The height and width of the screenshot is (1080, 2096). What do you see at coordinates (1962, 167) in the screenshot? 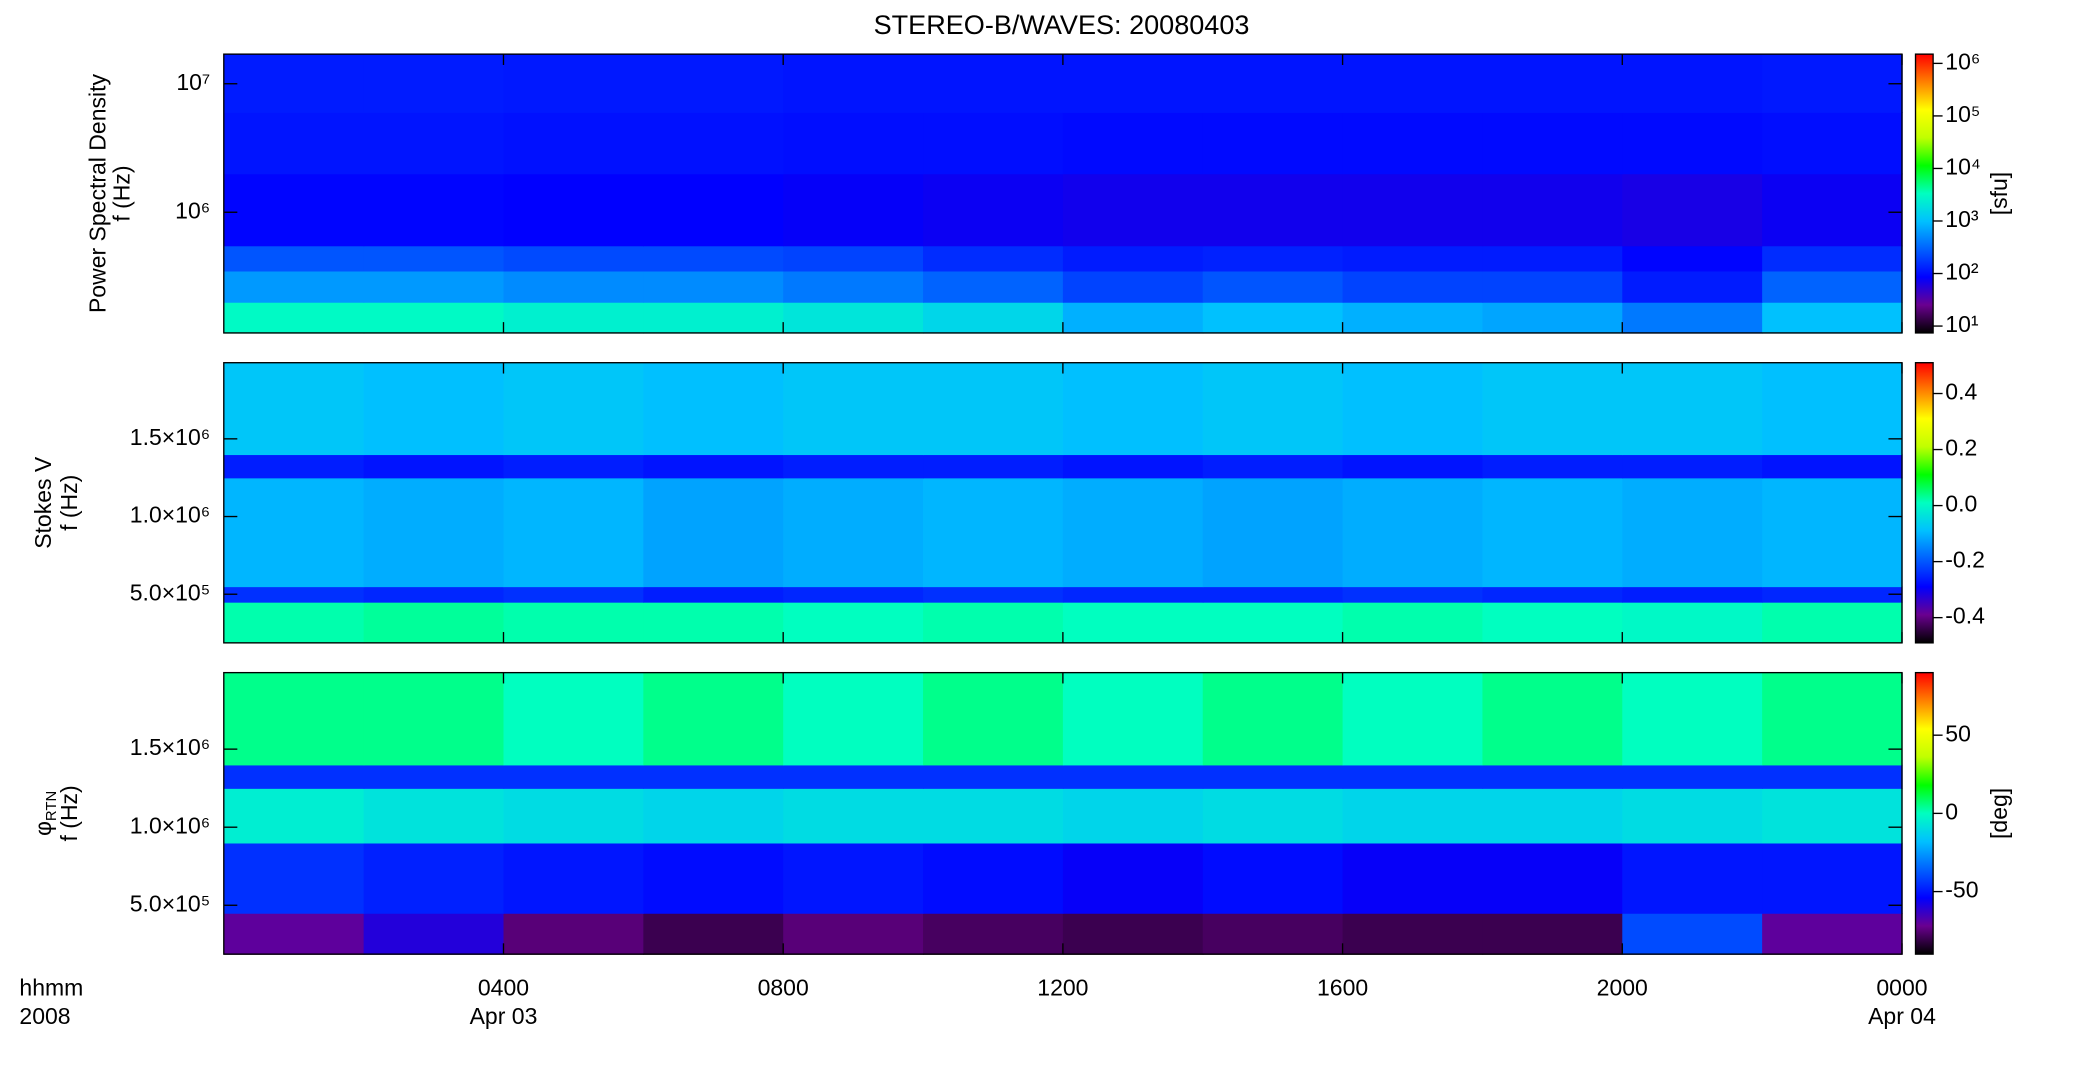
I see `colorbar-tick-label: 10⁴` at bounding box center [1962, 167].